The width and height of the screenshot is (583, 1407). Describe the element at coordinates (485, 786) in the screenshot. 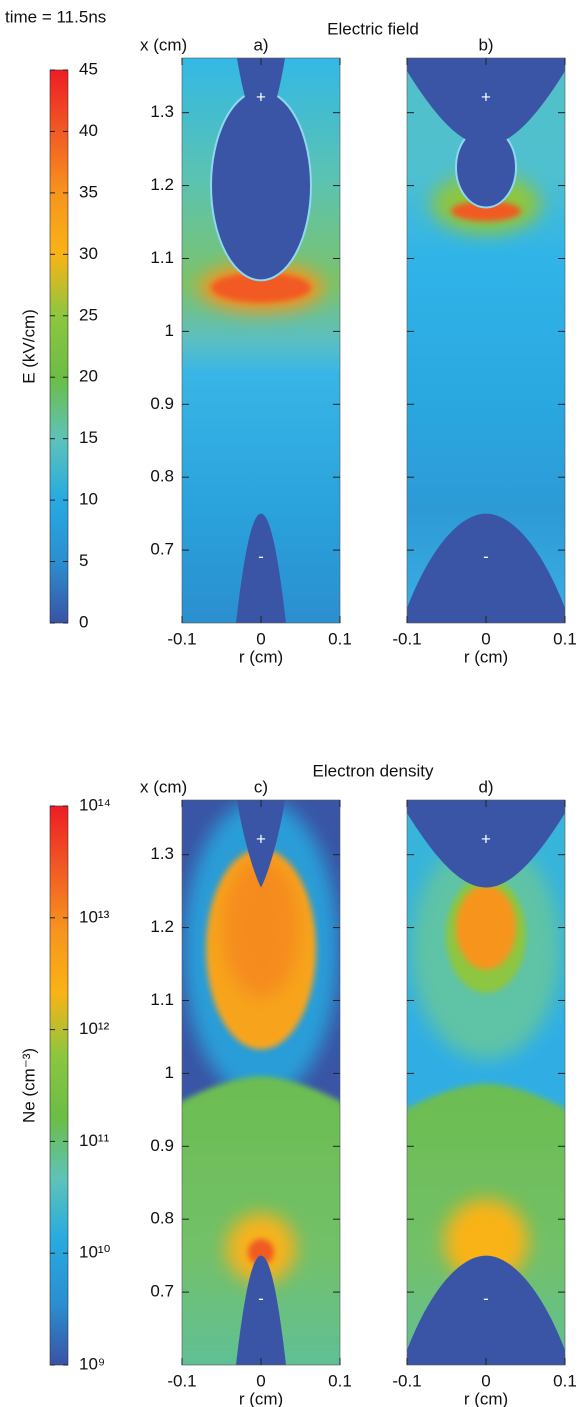

I see `panel-label: d)` at that location.